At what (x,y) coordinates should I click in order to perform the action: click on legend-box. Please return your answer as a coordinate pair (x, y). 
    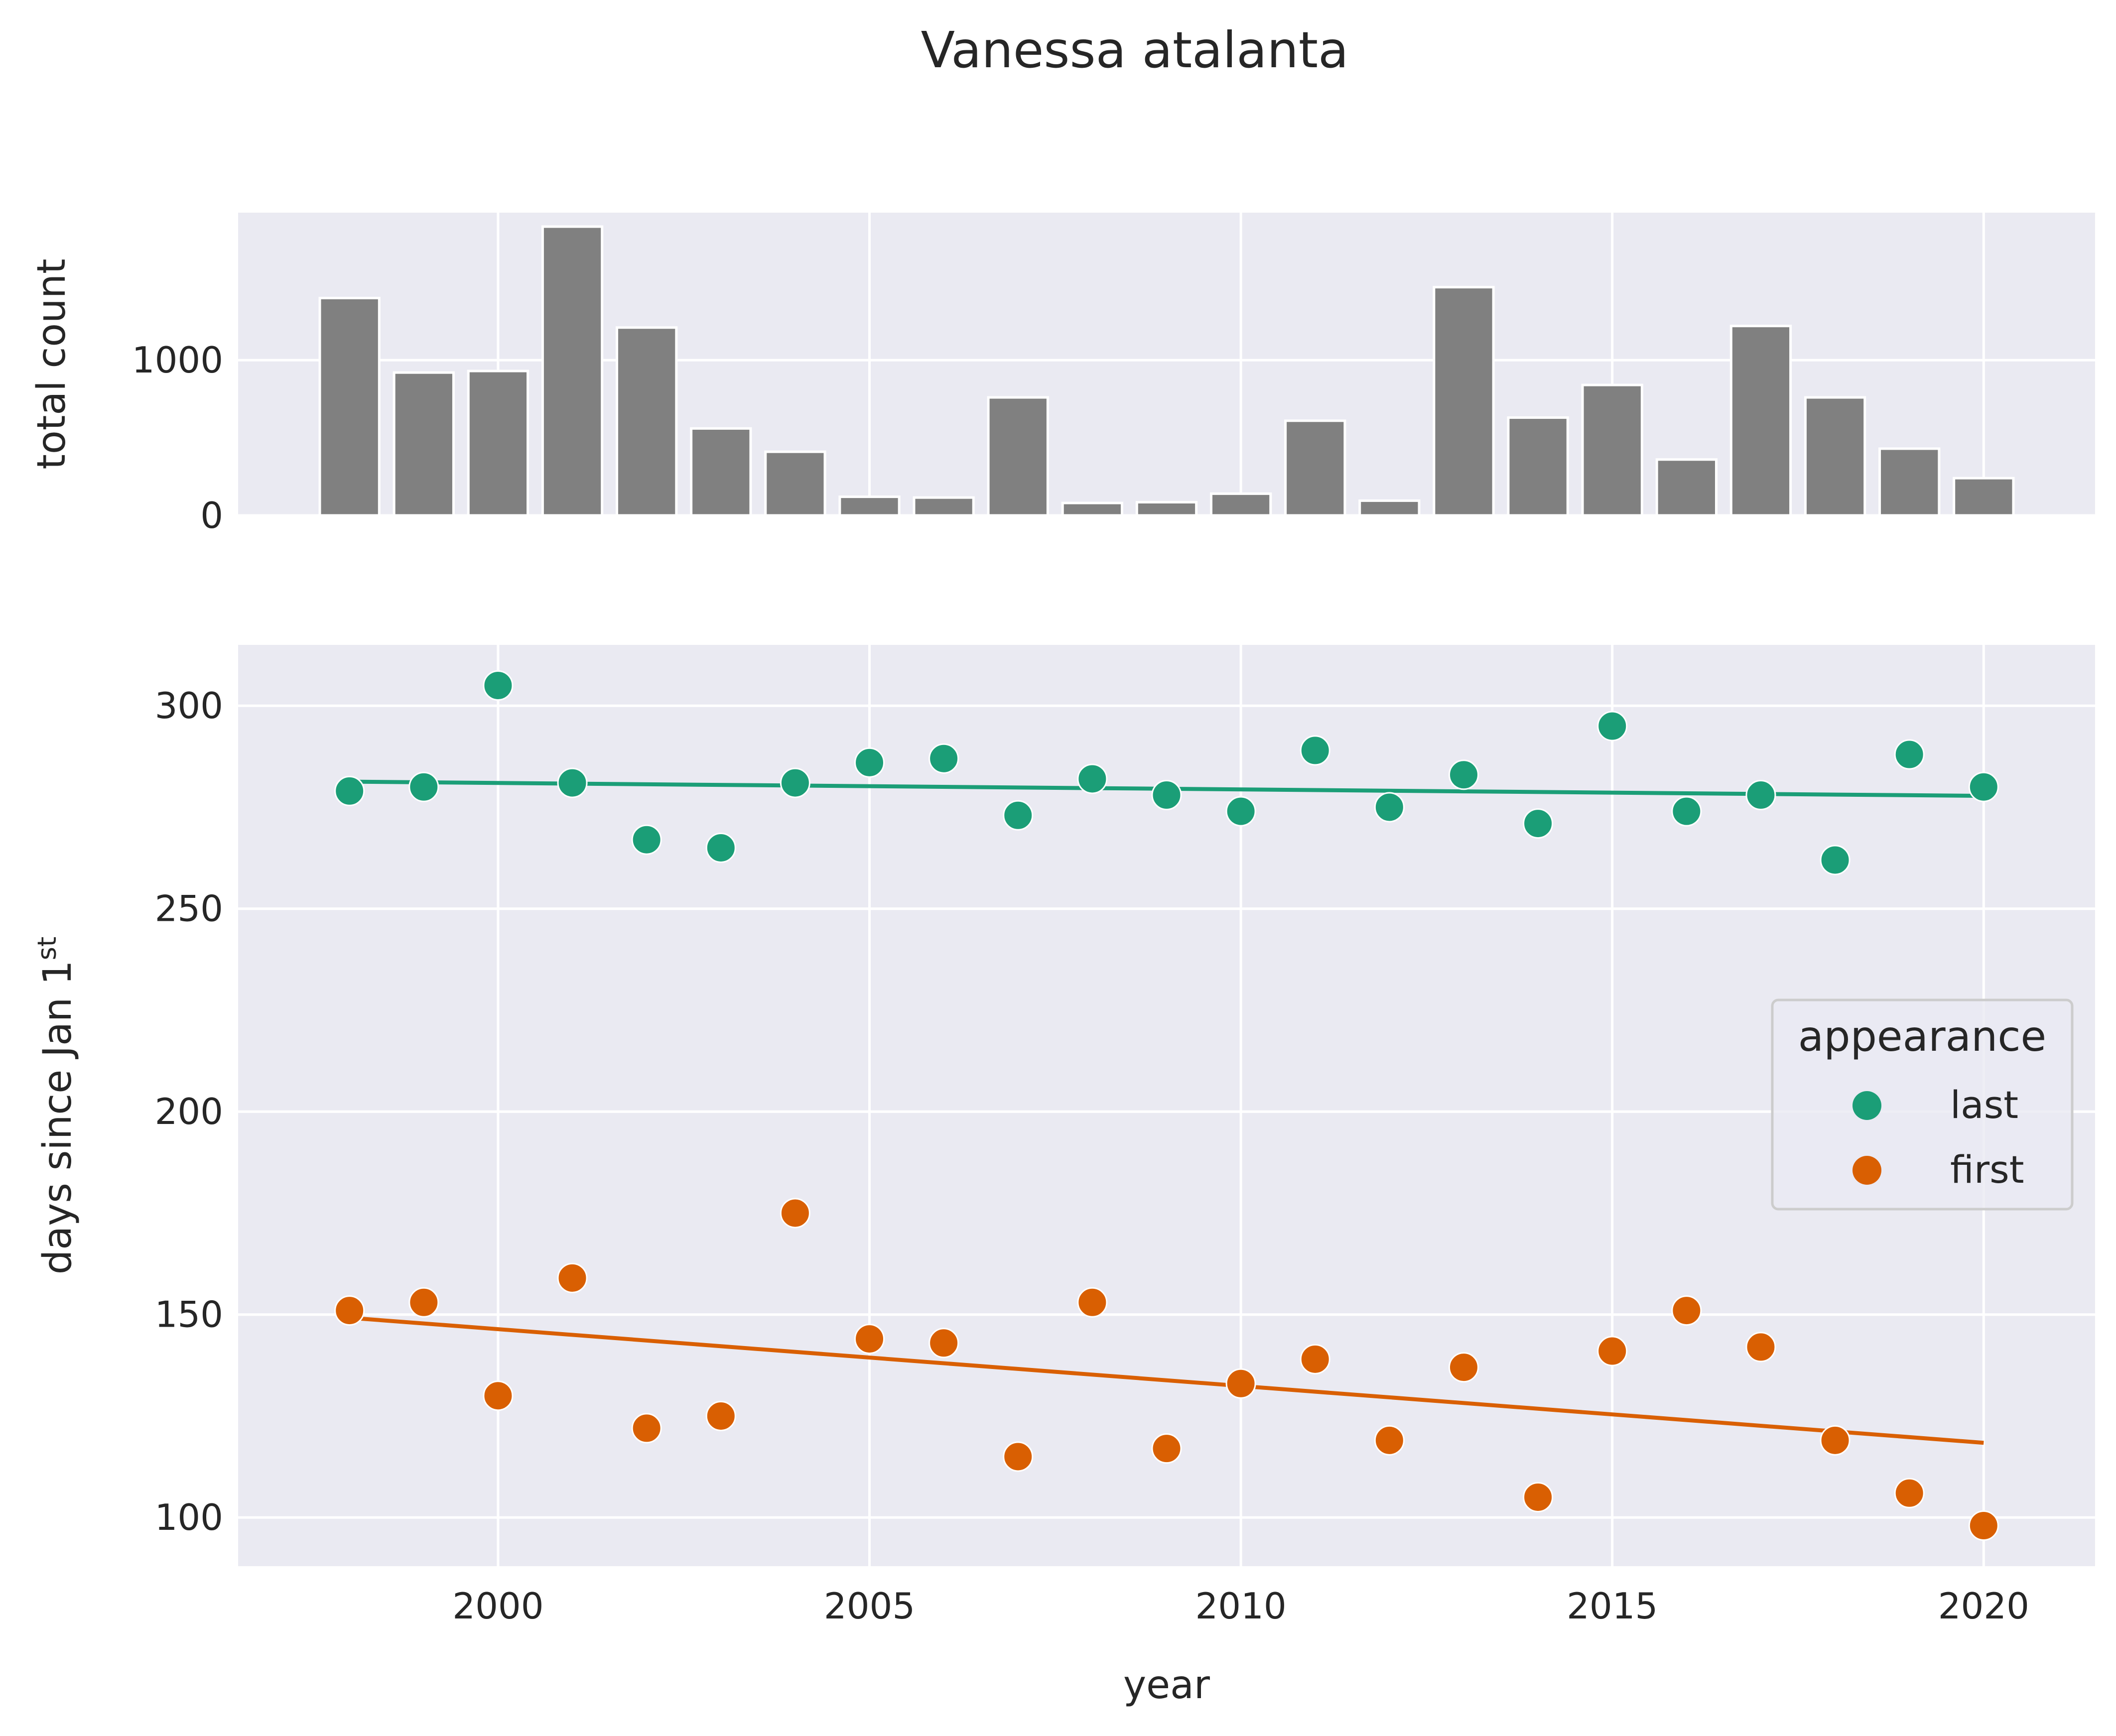
    Looking at the image, I should click on (1922, 1105).